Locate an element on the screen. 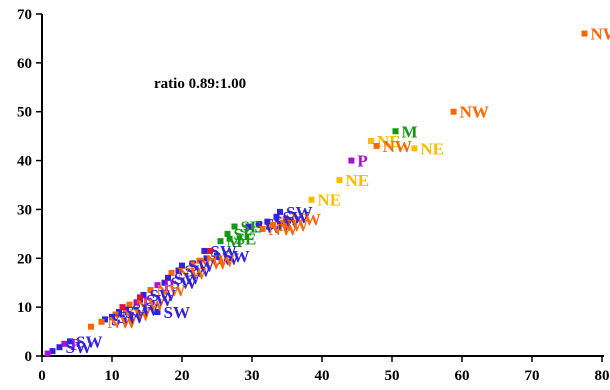 This screenshot has width=610, height=390. y-tick-label: 40 is located at coordinates (24, 162).